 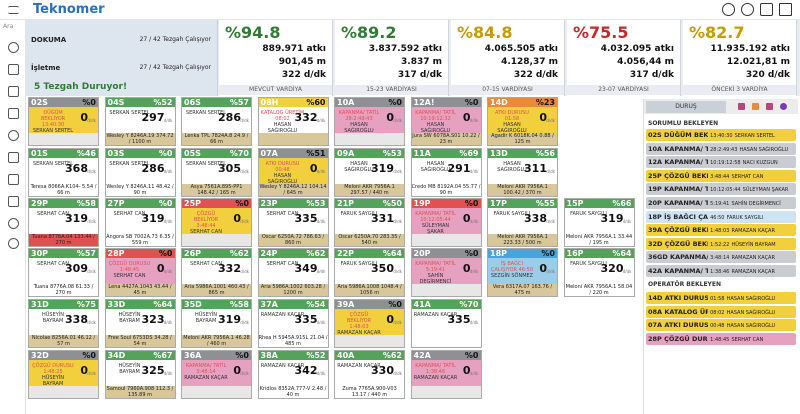 I want to click on speed-value: 317 d/dk, so click(x=651, y=75).